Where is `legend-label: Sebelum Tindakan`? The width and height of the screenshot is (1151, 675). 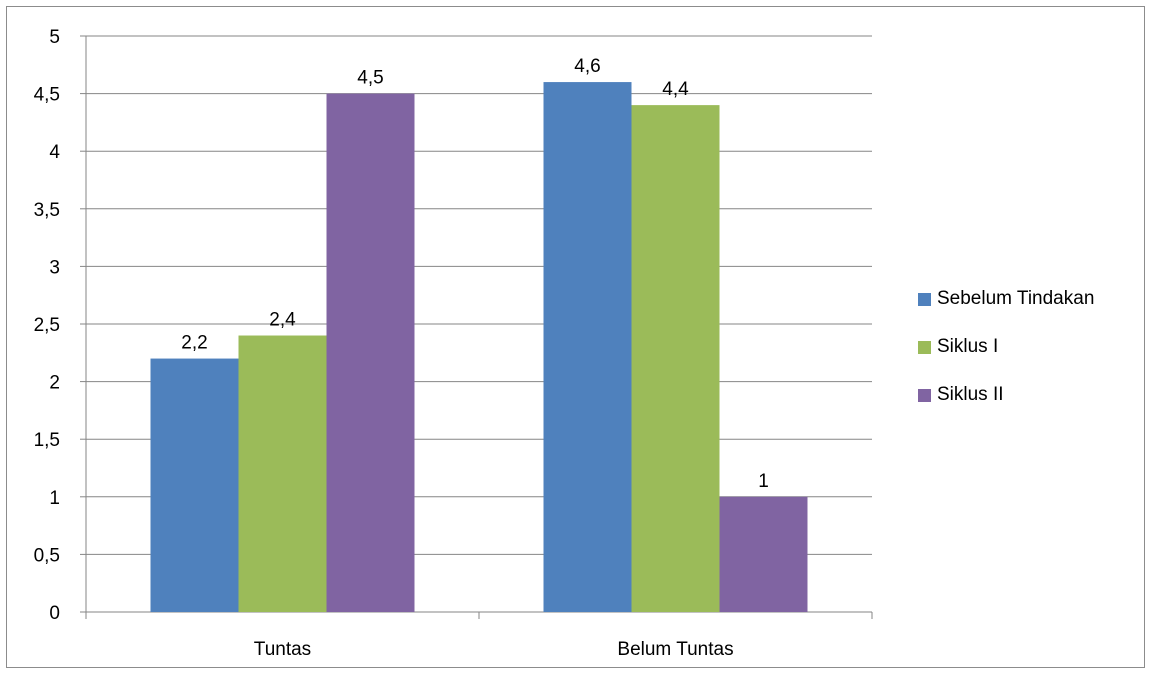 legend-label: Sebelum Tindakan is located at coordinates (1016, 298).